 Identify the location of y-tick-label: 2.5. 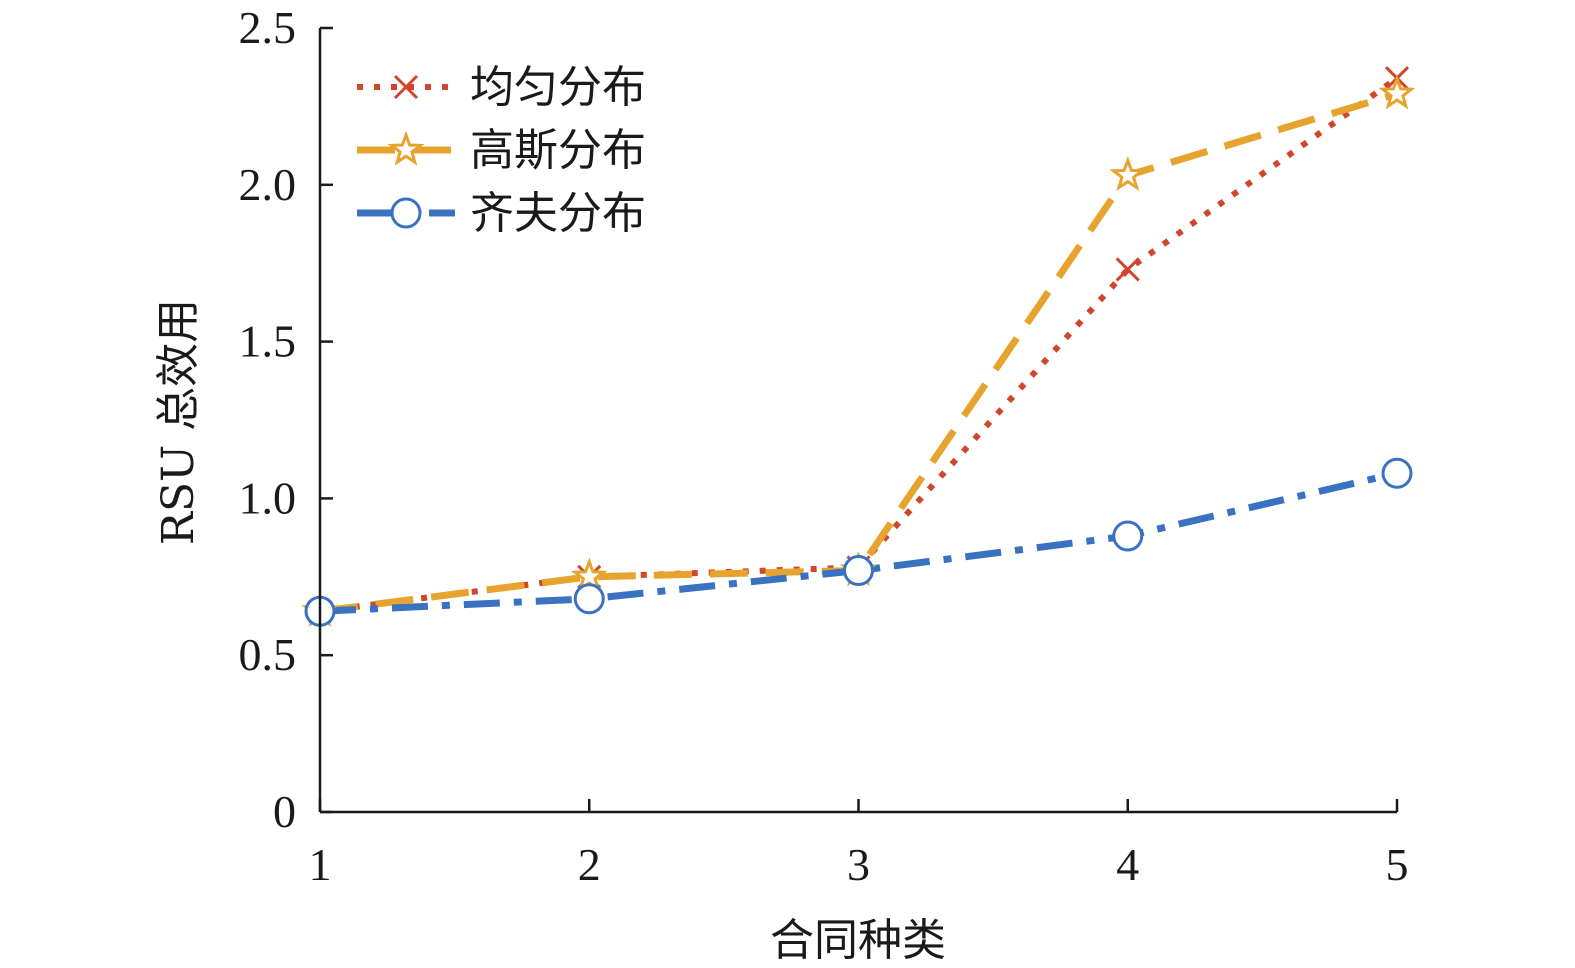
(268, 27).